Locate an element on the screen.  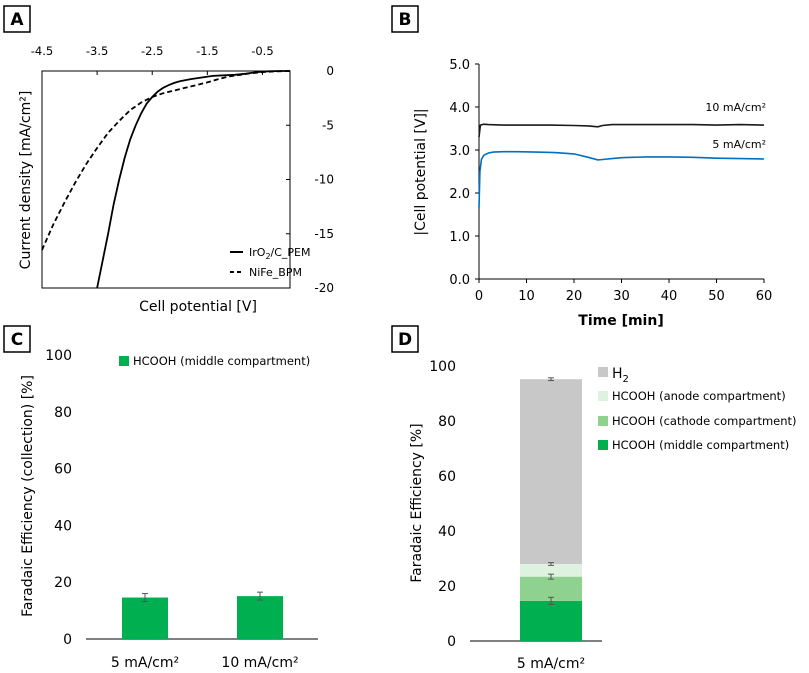
panel-a-series is located at coordinates (166, 179).